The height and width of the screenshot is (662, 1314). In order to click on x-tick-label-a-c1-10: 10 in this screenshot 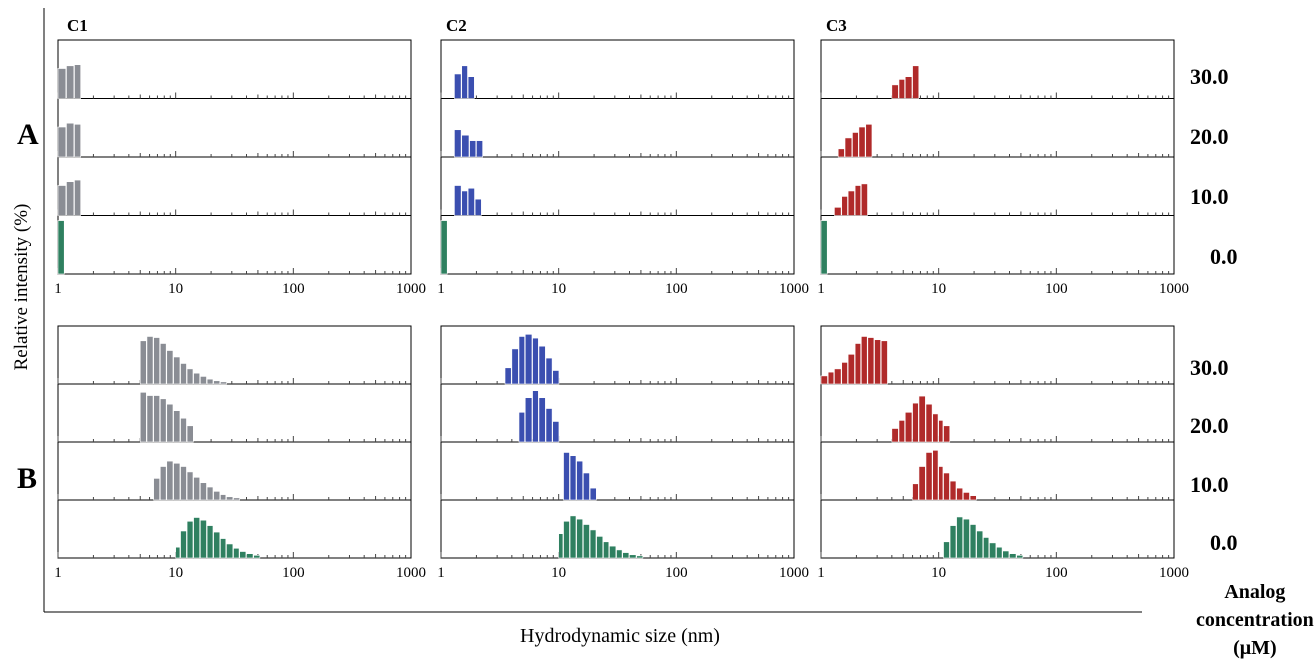, I will do `click(175, 289)`.